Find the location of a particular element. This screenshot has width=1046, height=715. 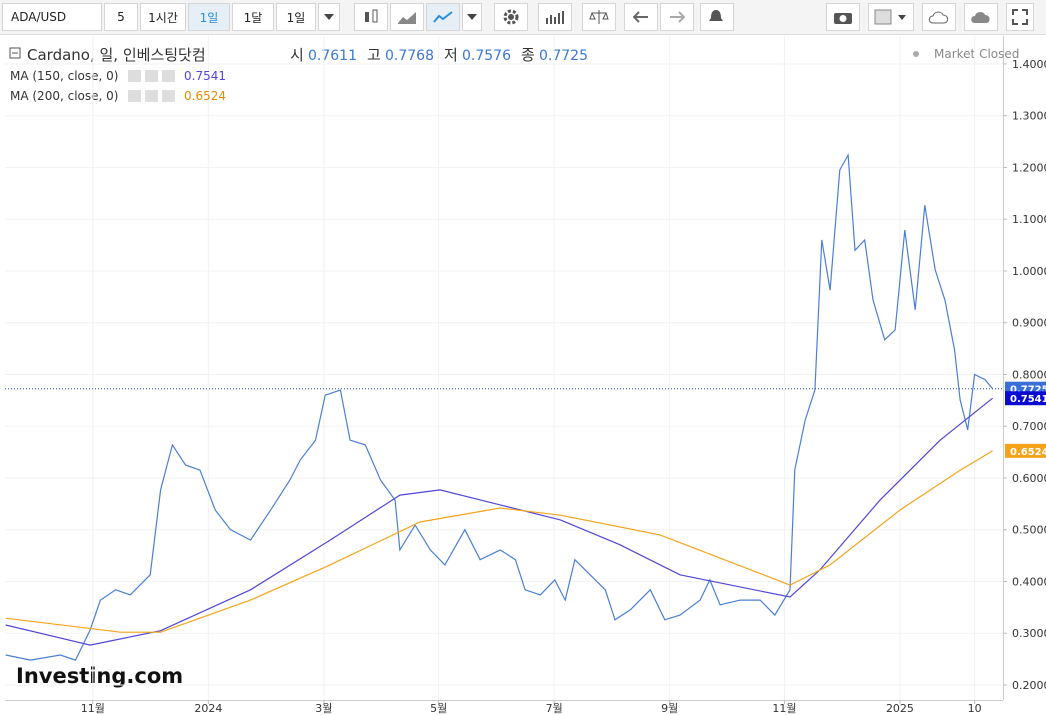

fullscreen-button is located at coordinates (1020, 17).